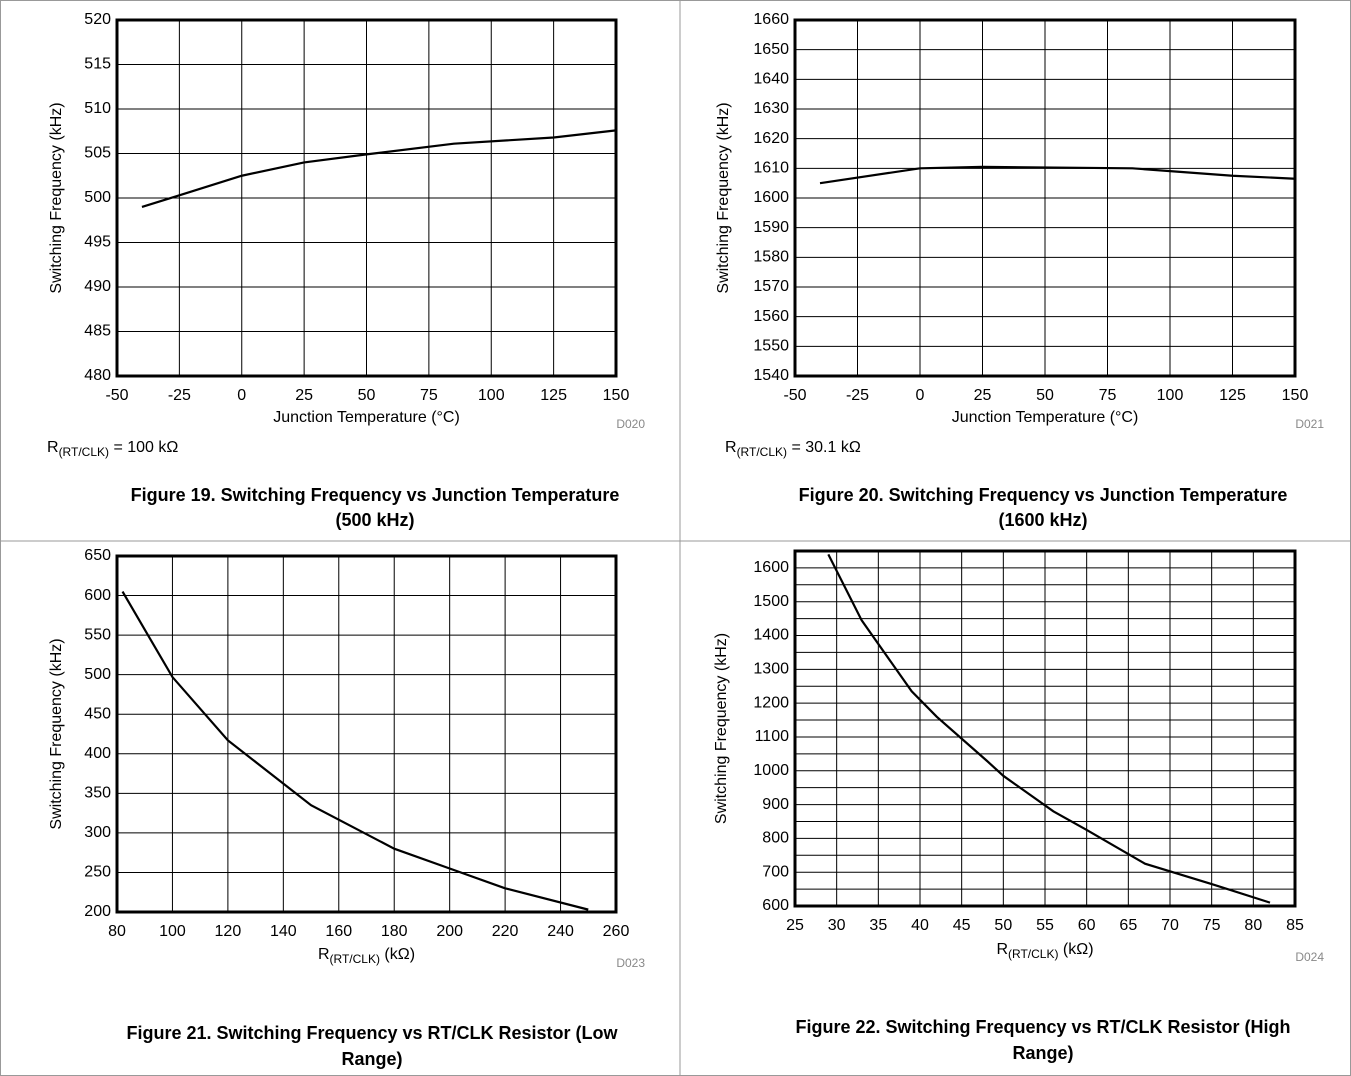 The image size is (1351, 1076). I want to click on x-tick-label: 180, so click(394, 931).